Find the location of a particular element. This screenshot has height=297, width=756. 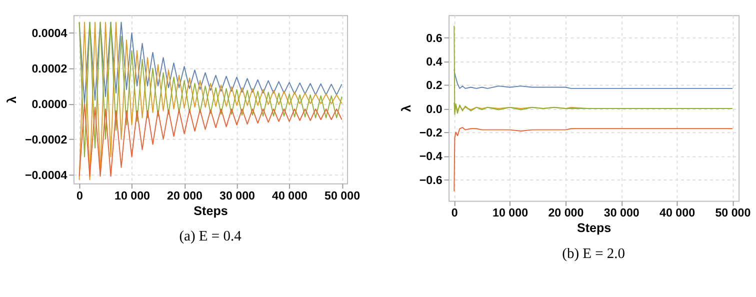

y-tick-label: 0.6 is located at coordinates (434, 38).